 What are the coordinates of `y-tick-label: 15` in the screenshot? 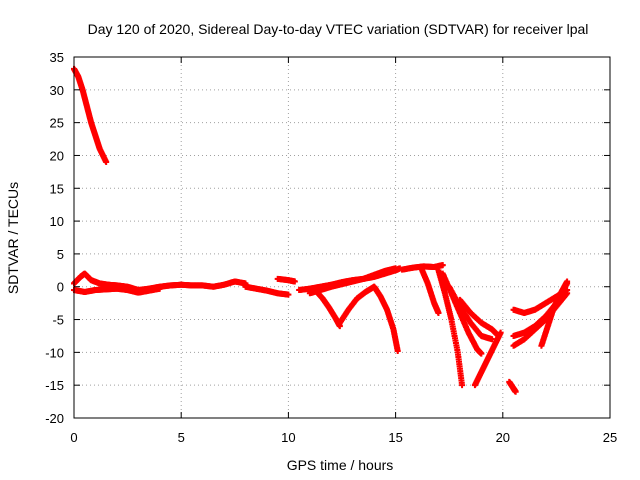 It's located at (57, 188).